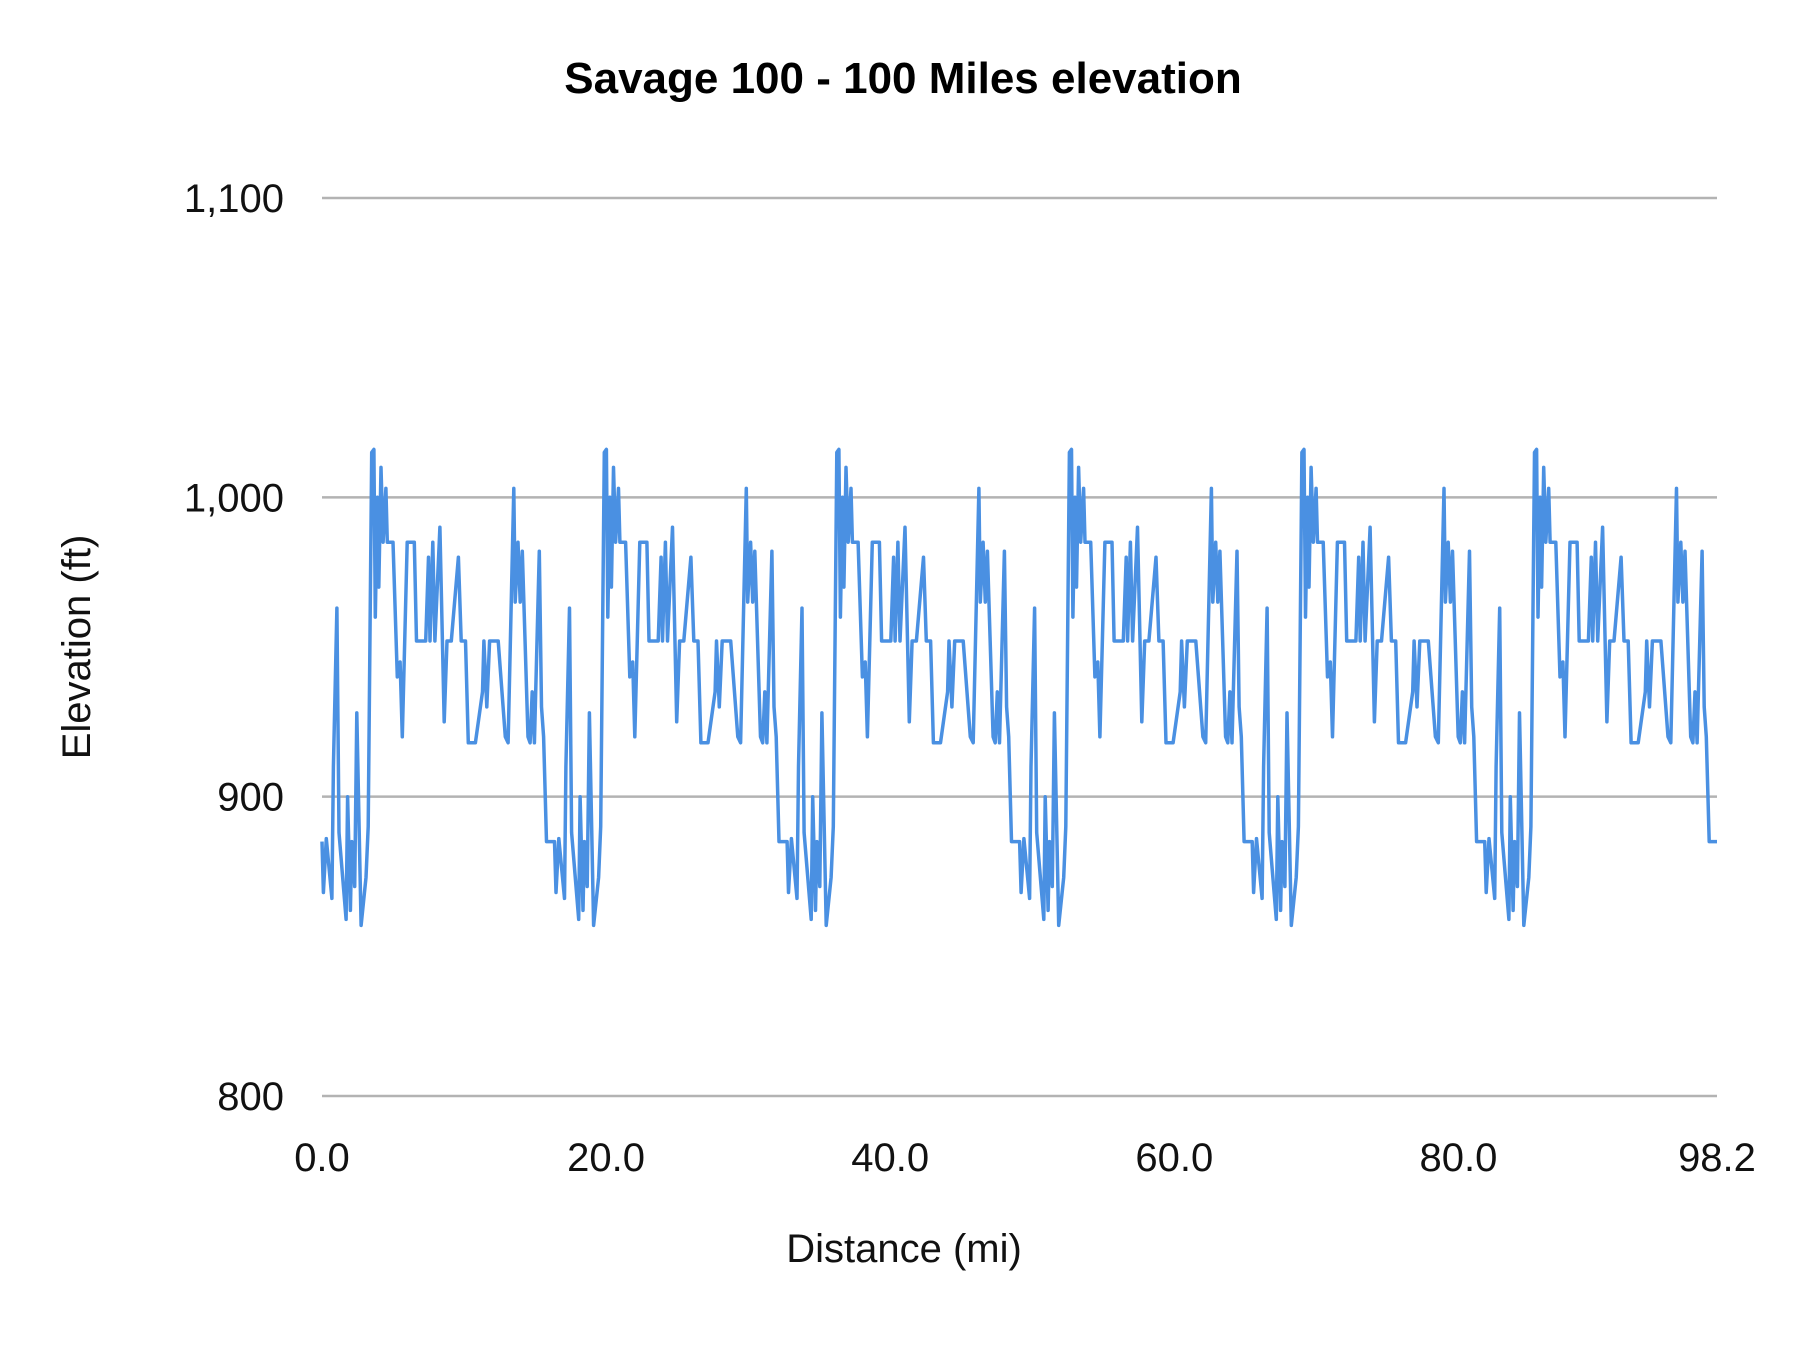  What do you see at coordinates (77, 647) in the screenshot?
I see `y-axis-label: Elevation (ft)` at bounding box center [77, 647].